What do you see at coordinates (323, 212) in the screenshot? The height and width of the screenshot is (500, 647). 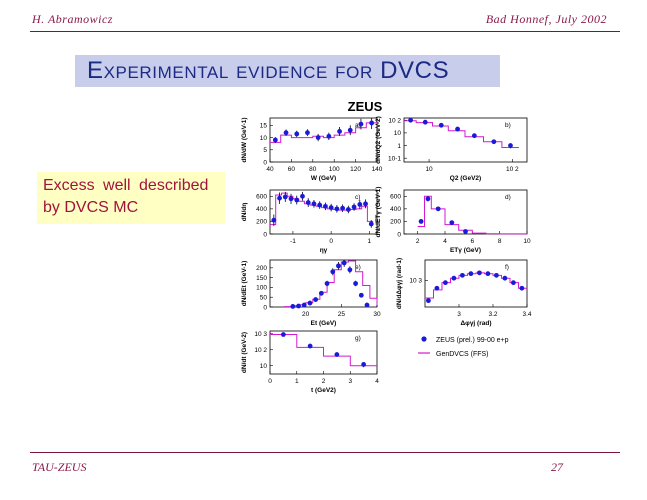 I see `panel-c-frame` at bounding box center [323, 212].